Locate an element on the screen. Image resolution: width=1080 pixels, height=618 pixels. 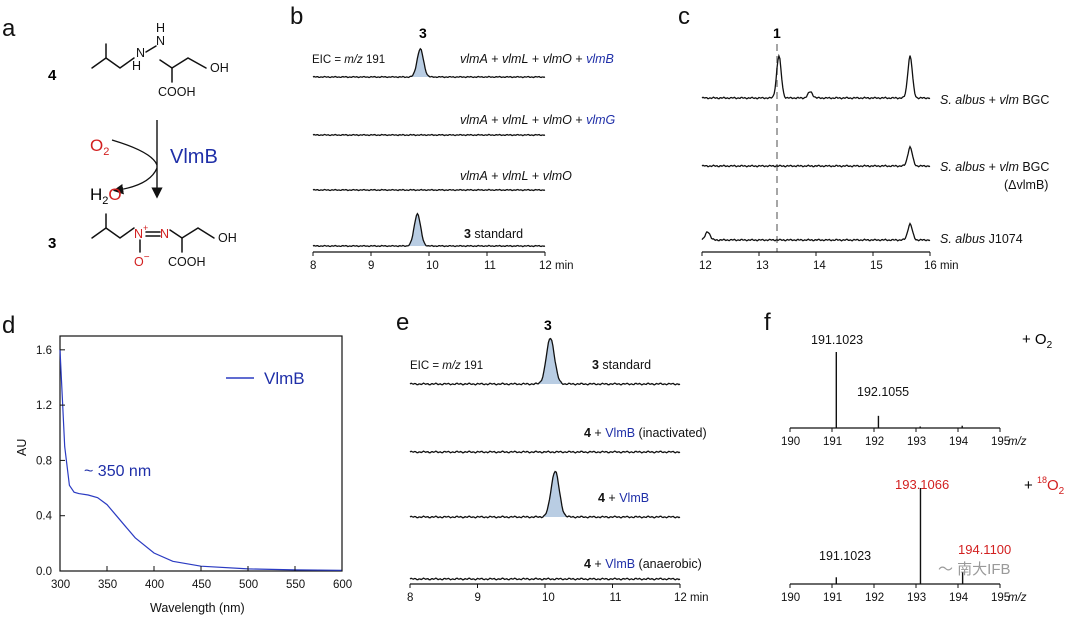
oh-label-2: OH is located at coordinates (227, 238).